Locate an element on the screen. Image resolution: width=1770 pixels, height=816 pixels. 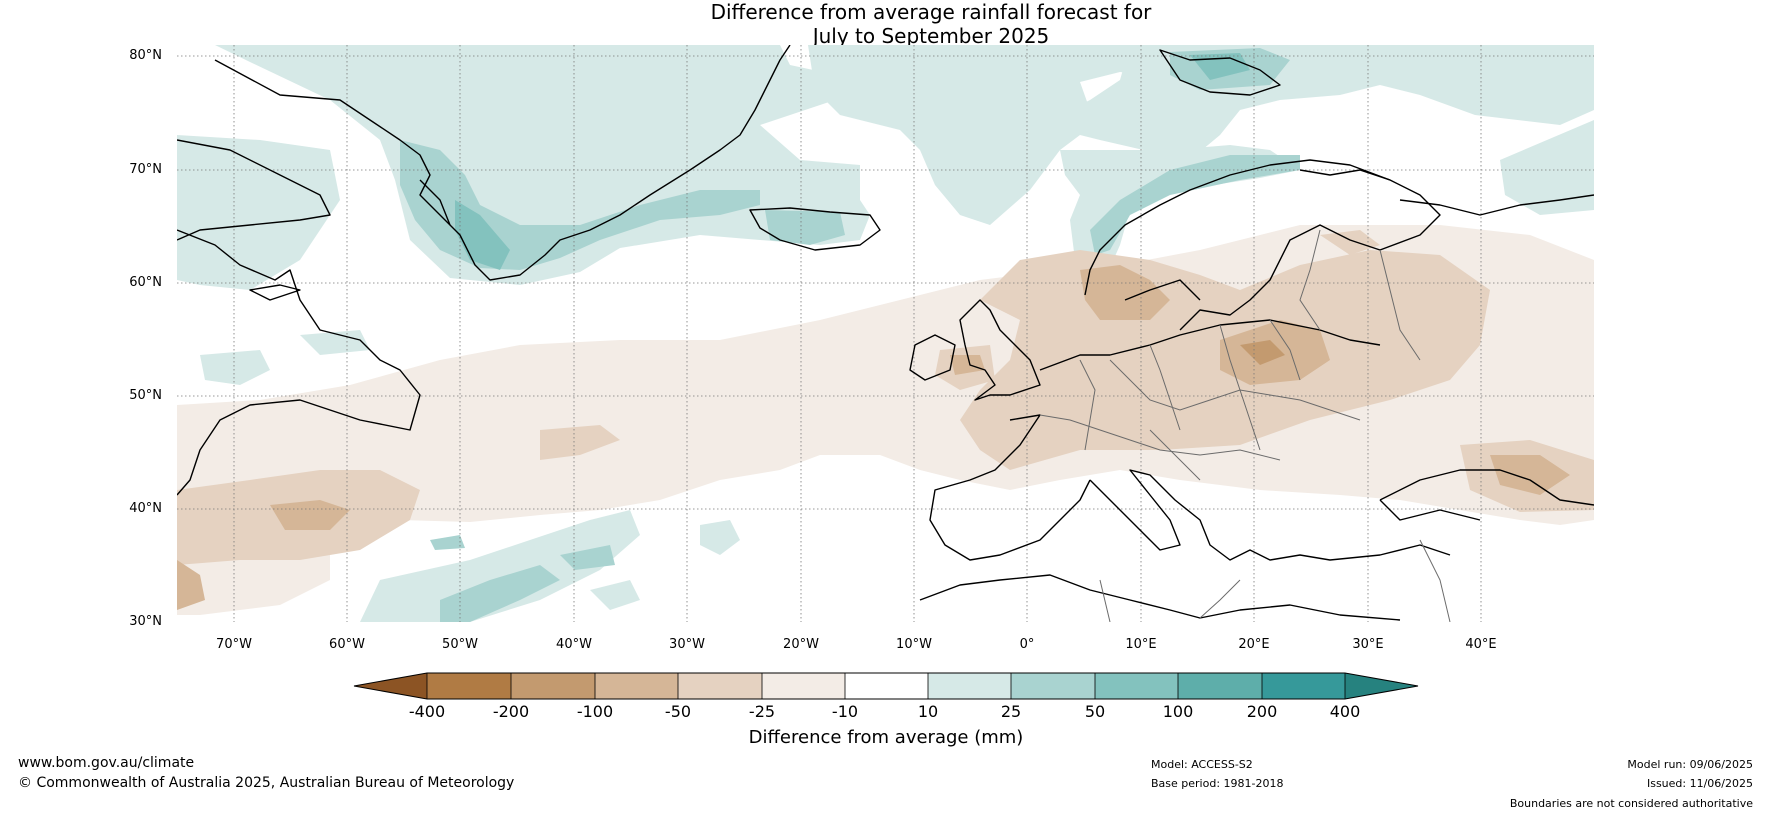
lon-label-60w: 60°W is located at coordinates (347, 644).